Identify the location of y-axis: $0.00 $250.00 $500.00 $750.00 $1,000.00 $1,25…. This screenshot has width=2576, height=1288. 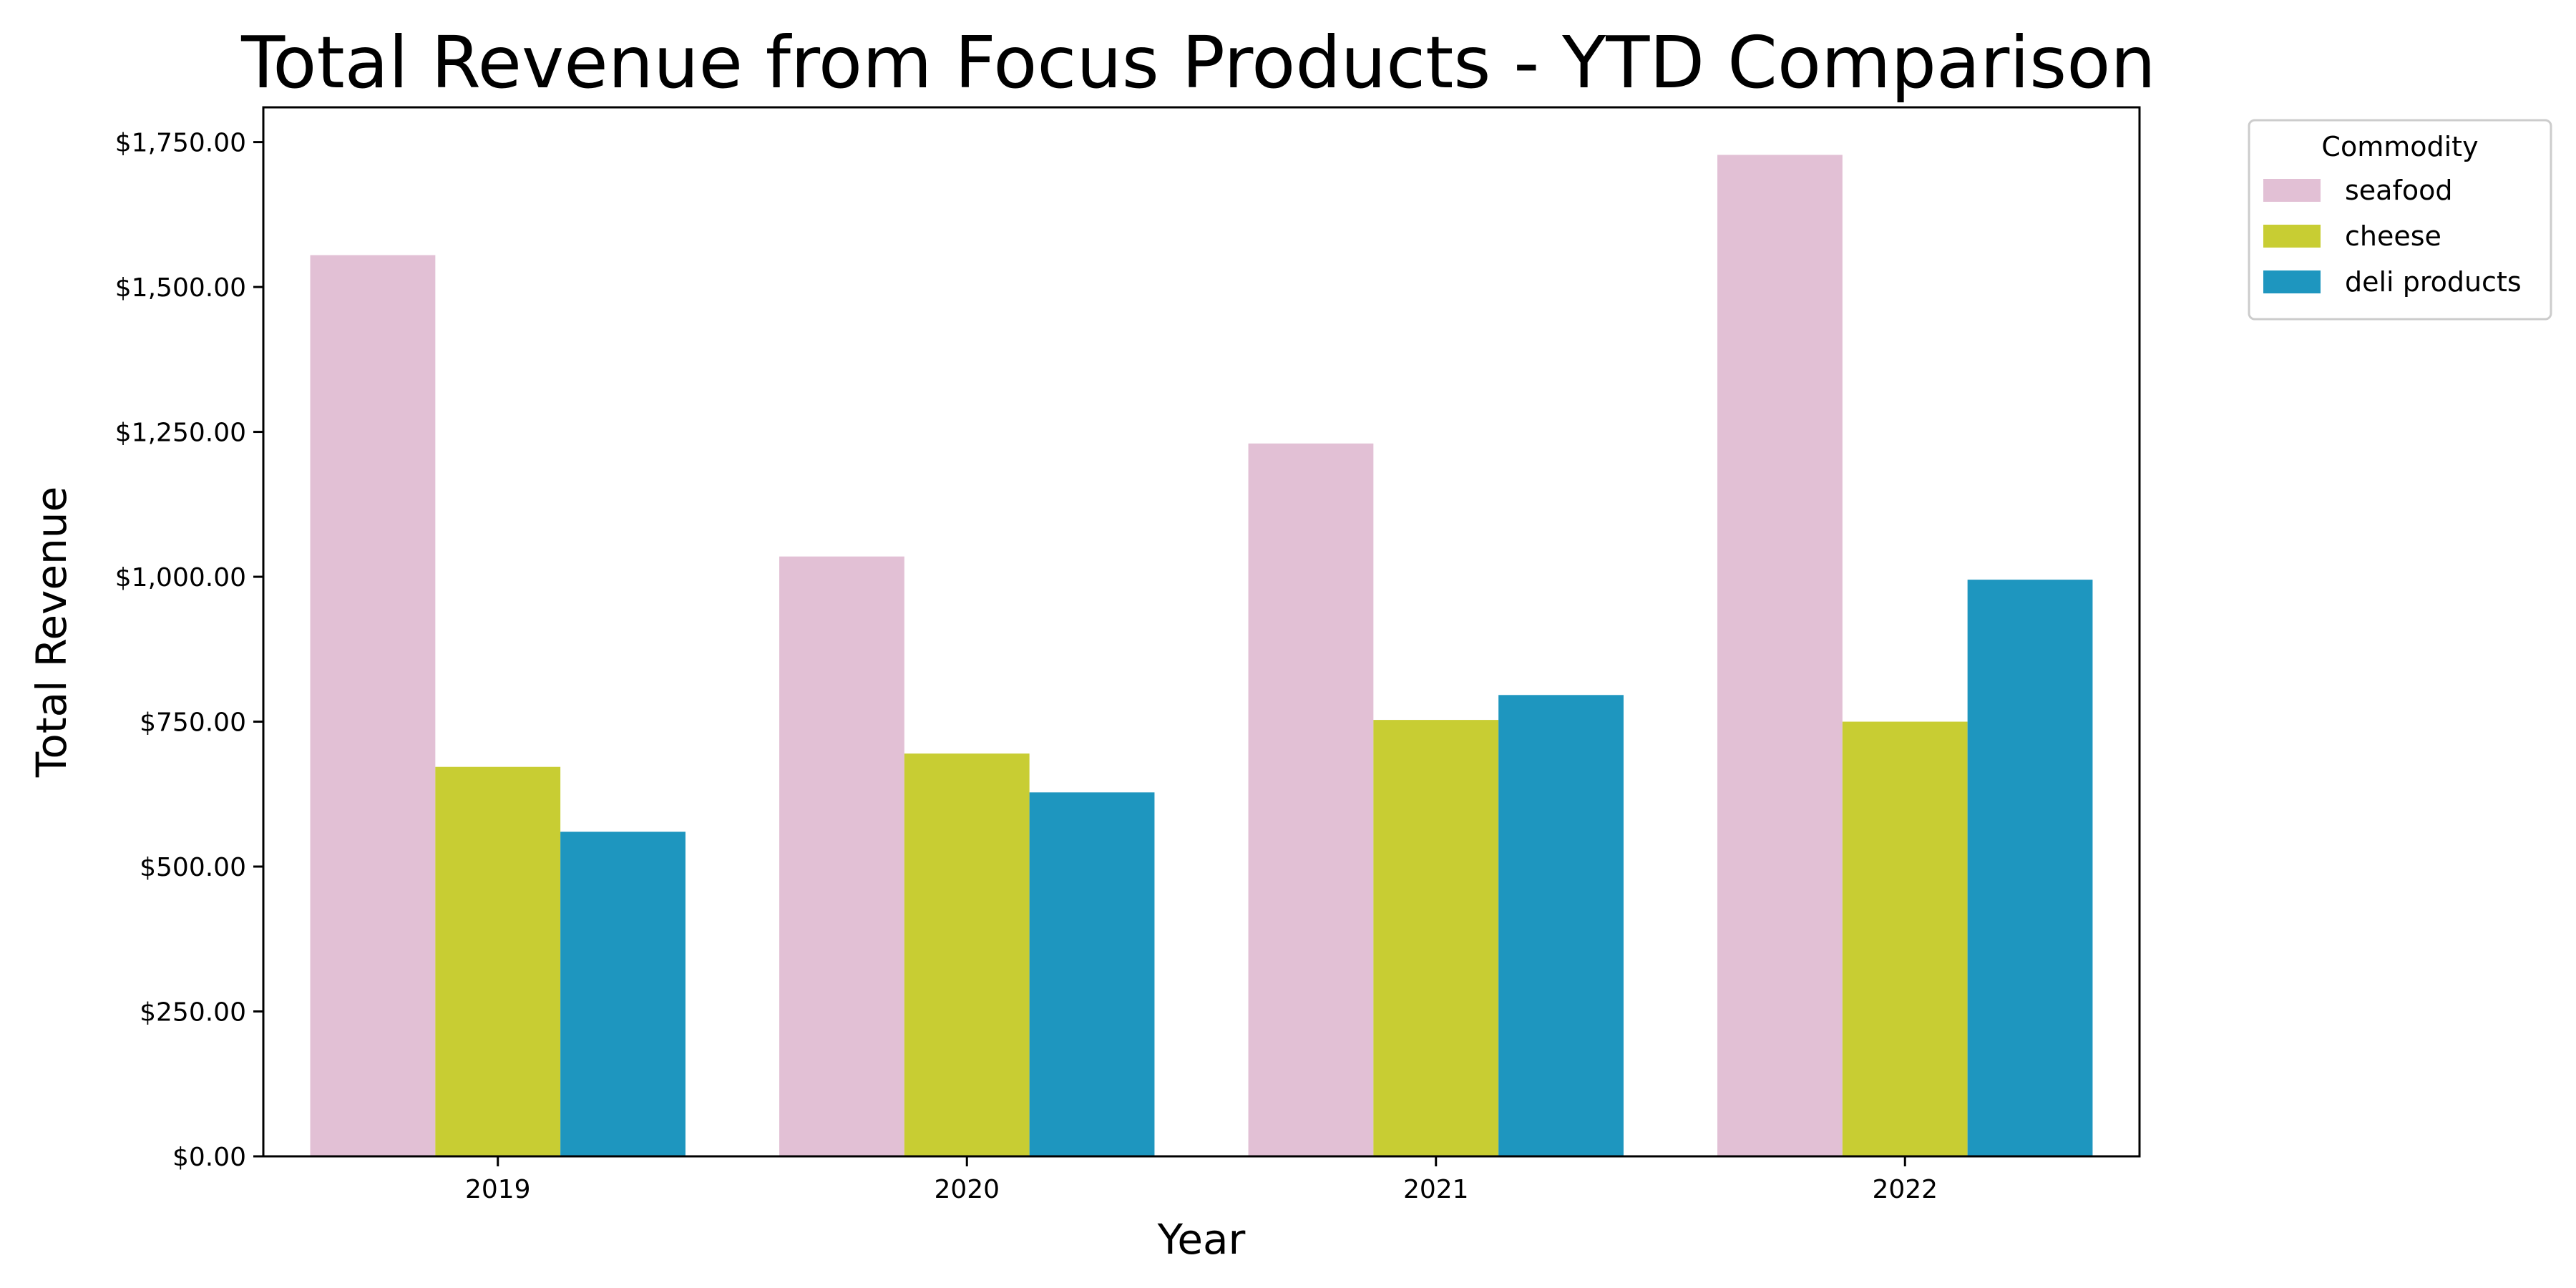
(189, 650).